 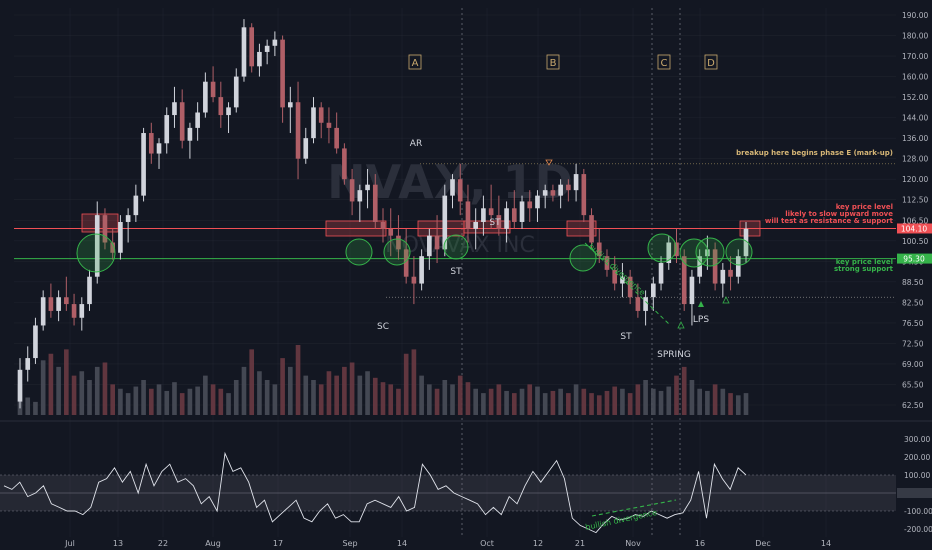 What do you see at coordinates (913, 384) in the screenshot?
I see `price-tick-label: 65.50` at bounding box center [913, 384].